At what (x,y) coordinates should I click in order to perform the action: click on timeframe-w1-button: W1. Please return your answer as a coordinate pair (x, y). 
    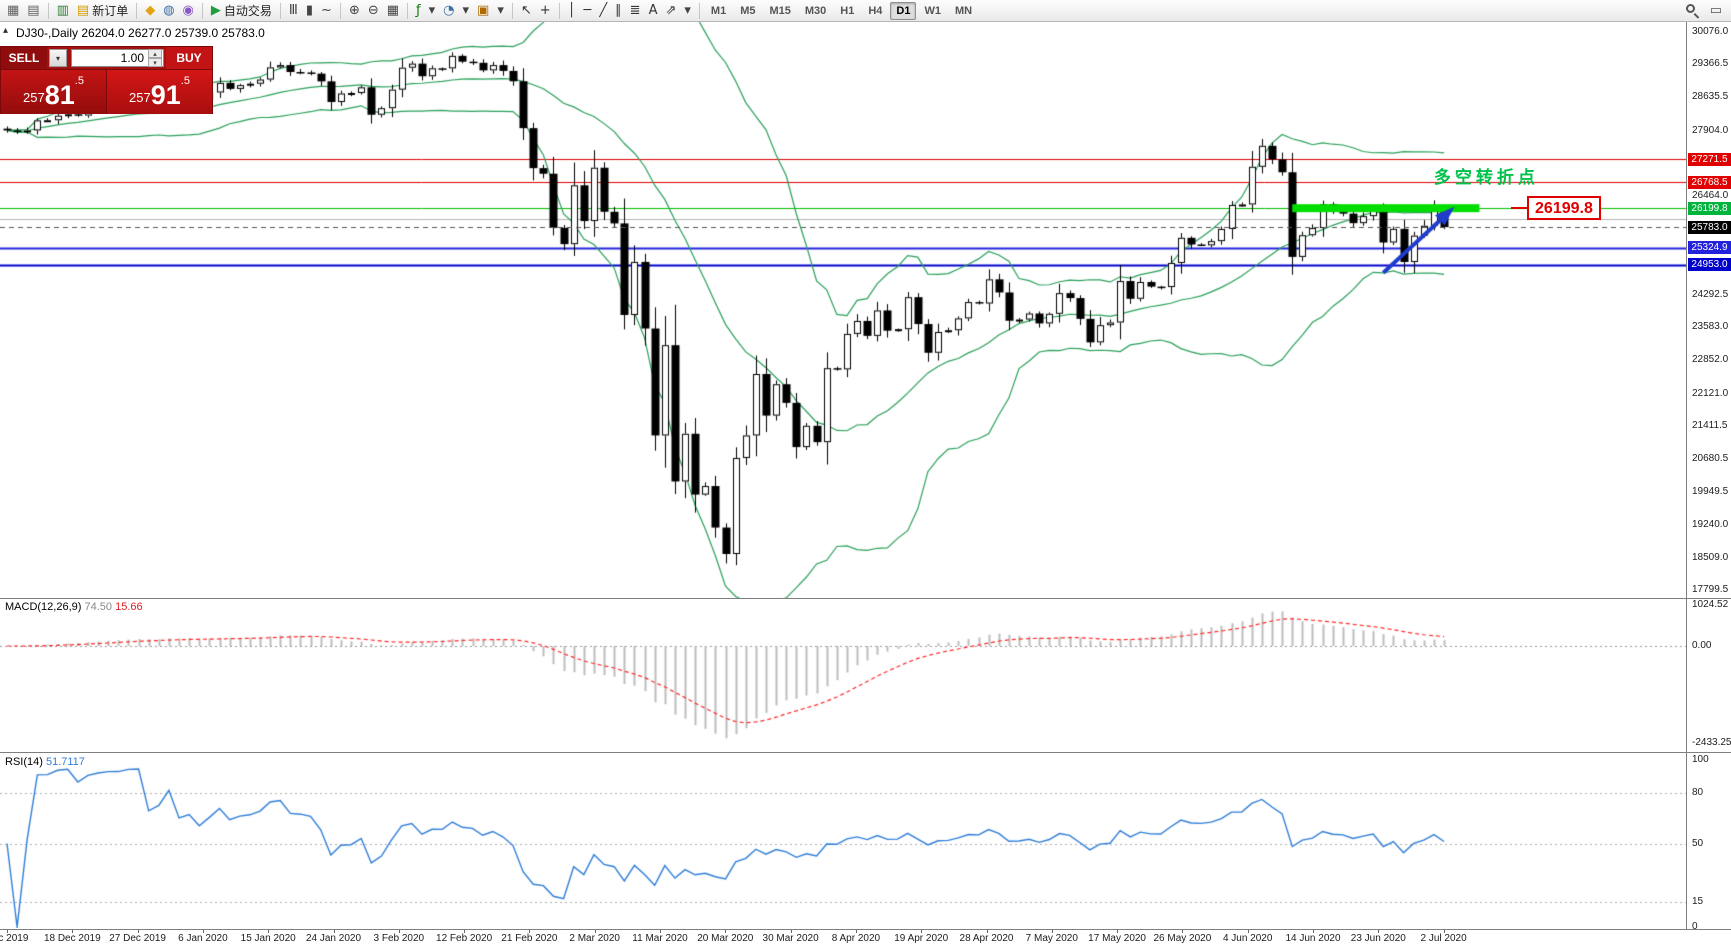
    Looking at the image, I should click on (932, 10).